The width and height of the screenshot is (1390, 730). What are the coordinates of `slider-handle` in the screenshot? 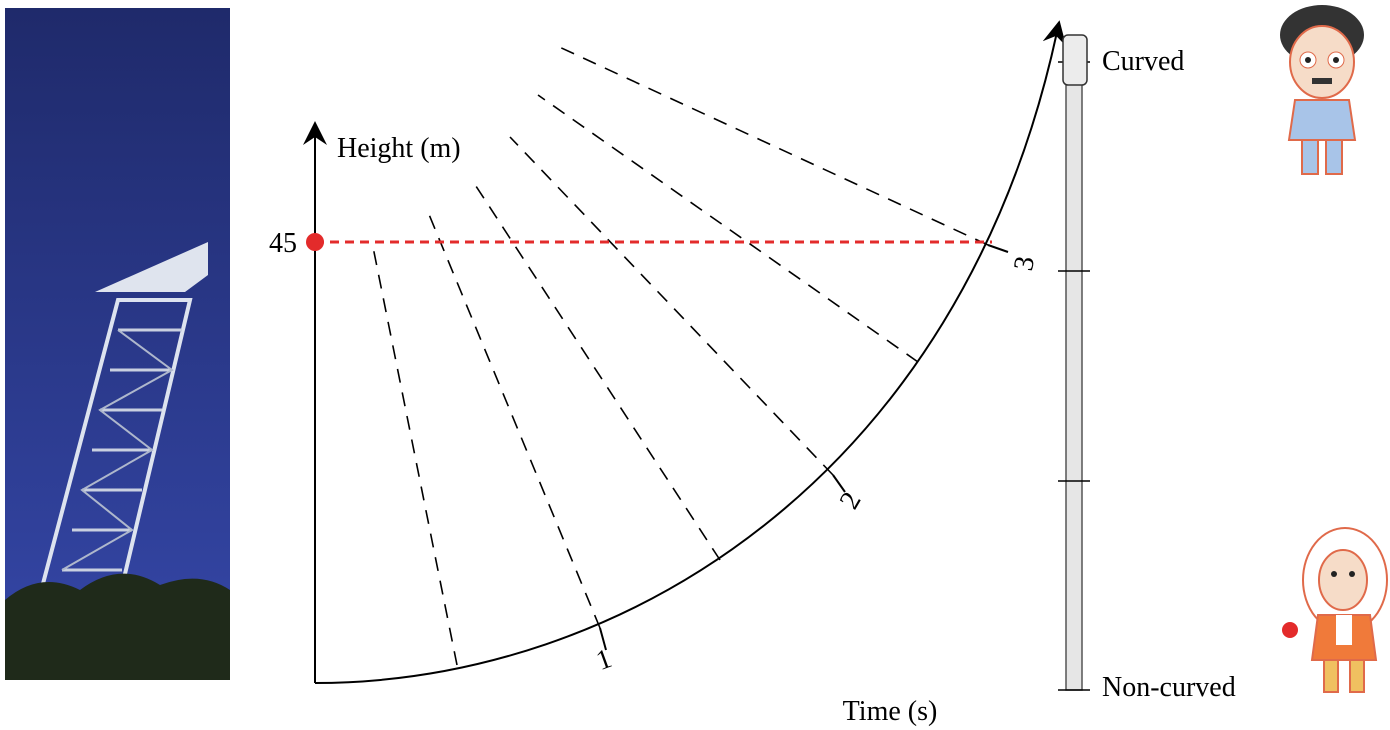 It's located at (1075, 60).